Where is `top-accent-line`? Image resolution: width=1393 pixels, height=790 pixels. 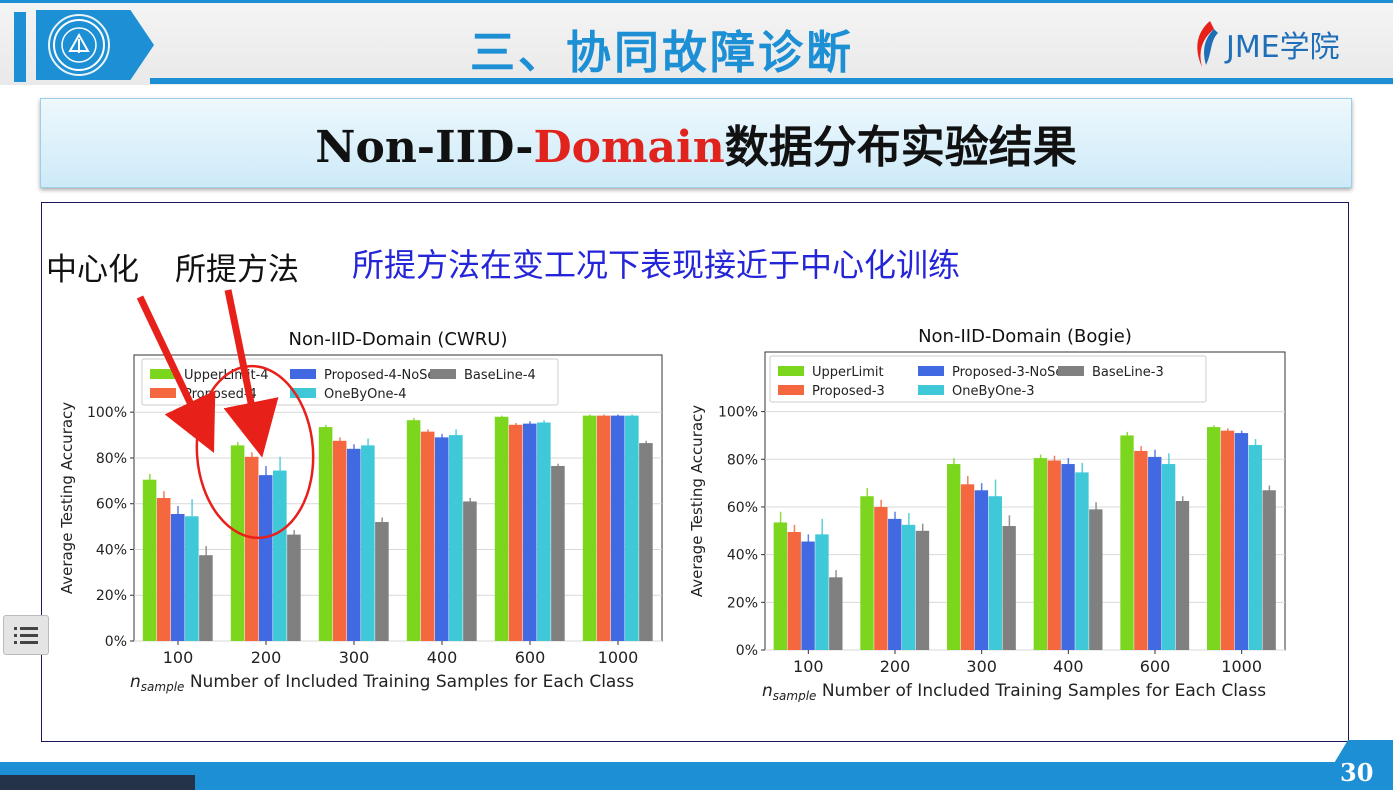
top-accent-line is located at coordinates (696, 1).